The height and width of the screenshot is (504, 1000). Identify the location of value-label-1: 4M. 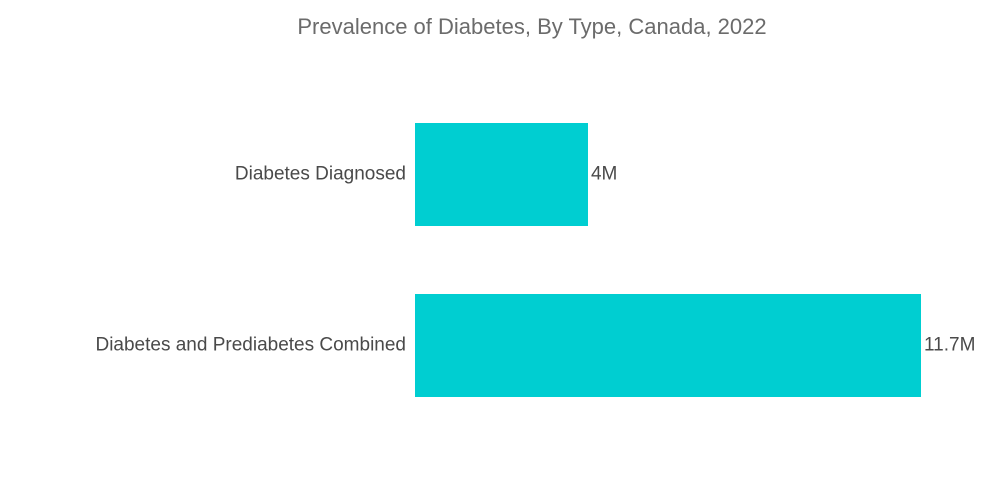
(604, 174).